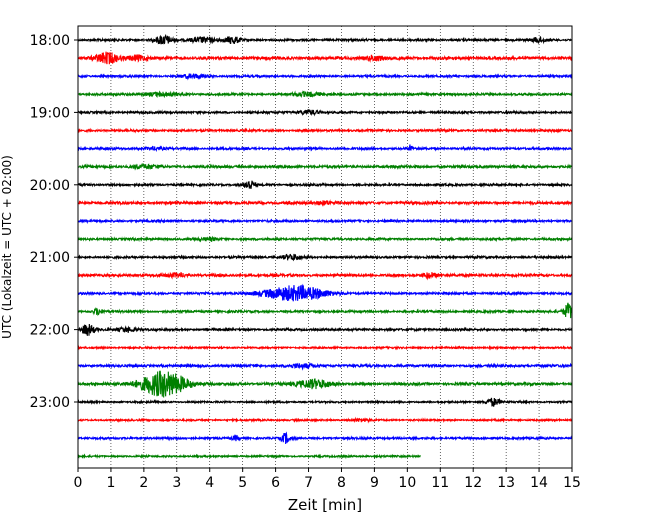  What do you see at coordinates (209, 483) in the screenshot?
I see `x-tick-label: 4` at bounding box center [209, 483].